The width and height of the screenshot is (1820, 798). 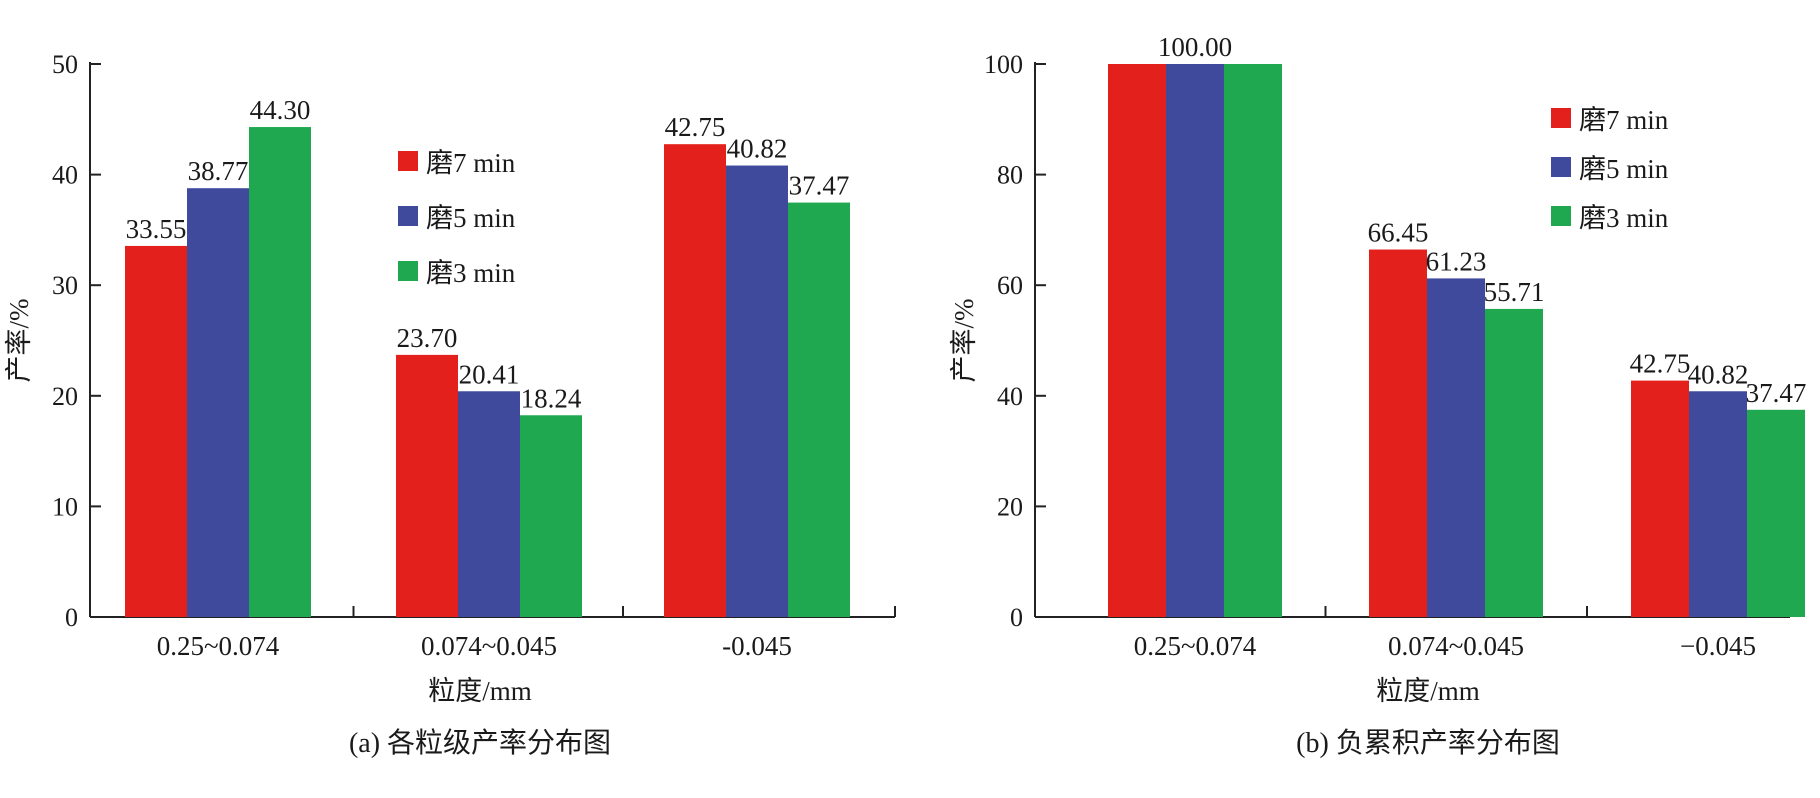 I want to click on data-label: 38.77, so click(x=218, y=171).